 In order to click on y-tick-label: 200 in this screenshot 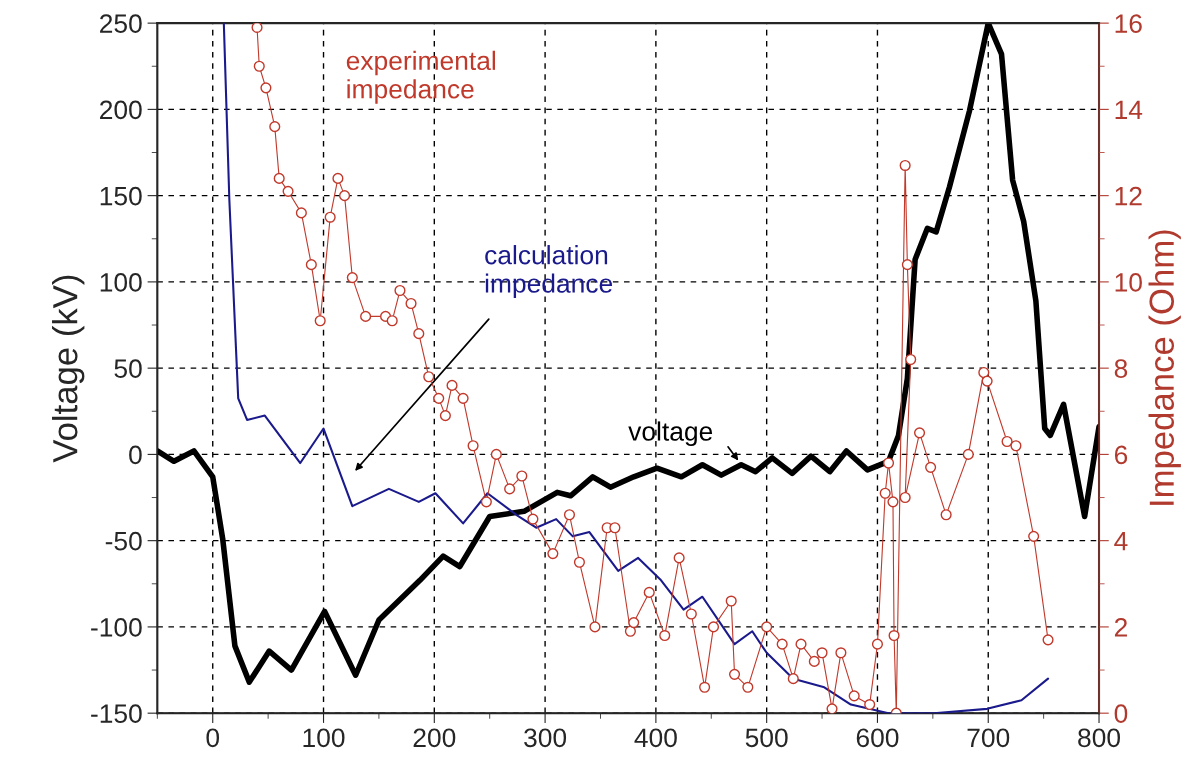, I will do `click(121, 110)`.